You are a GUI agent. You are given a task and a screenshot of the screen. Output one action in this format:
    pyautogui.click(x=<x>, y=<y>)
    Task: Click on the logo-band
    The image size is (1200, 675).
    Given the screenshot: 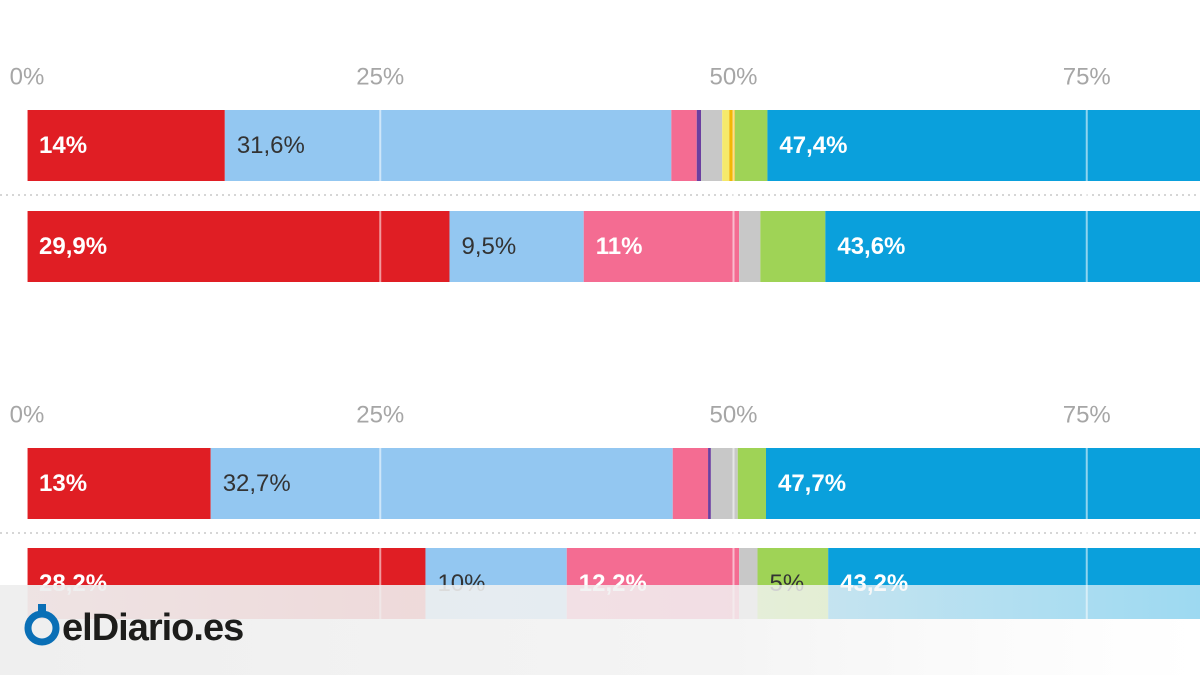 What is the action you would take?
    pyautogui.click(x=600, y=630)
    